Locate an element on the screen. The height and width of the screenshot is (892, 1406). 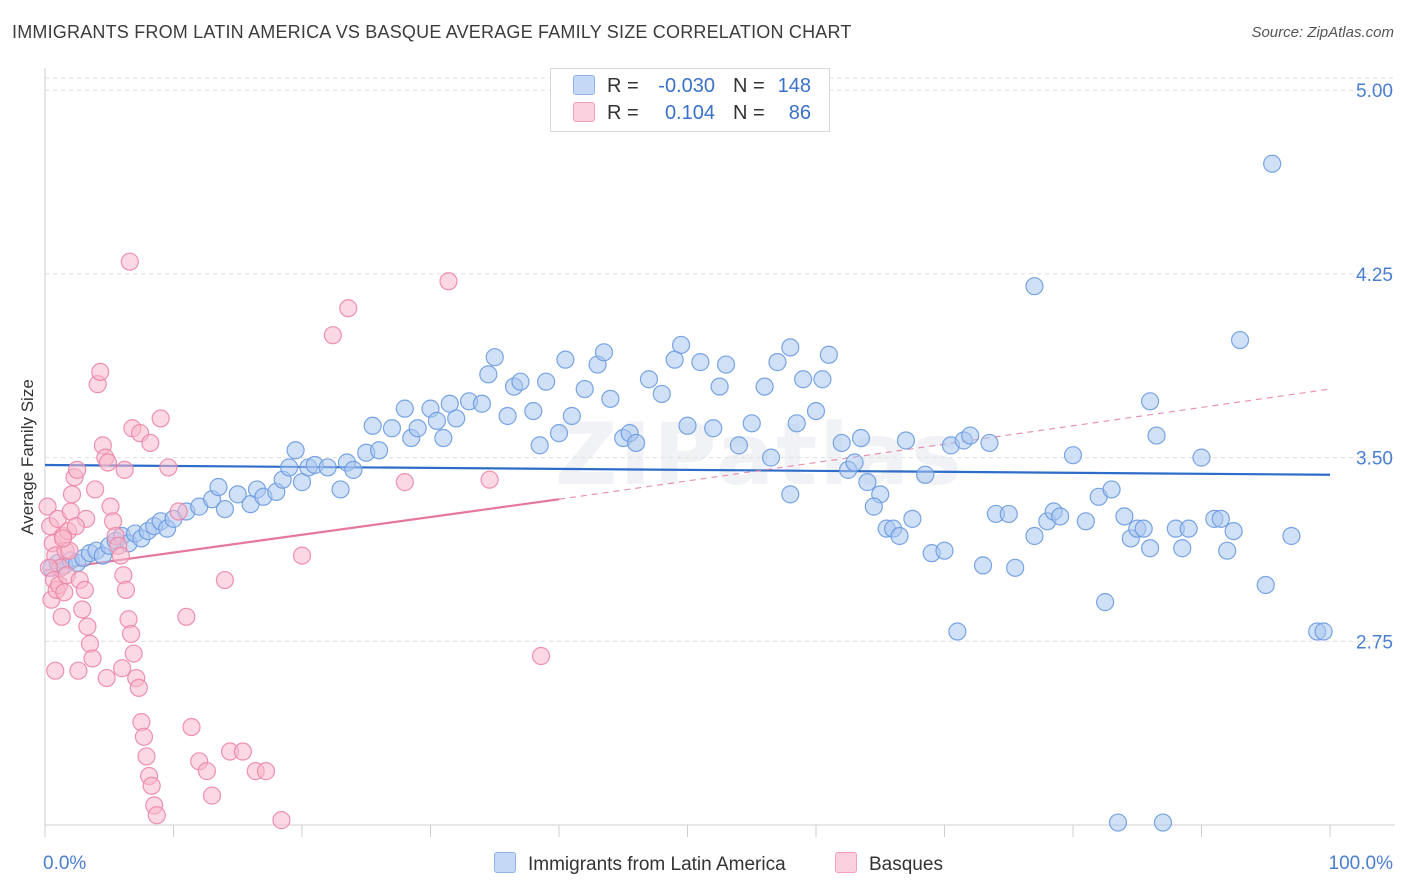
correlation-legend: R = -0.030 N = 148 R = 0.104 N = 86 is located at coordinates (690, 100).